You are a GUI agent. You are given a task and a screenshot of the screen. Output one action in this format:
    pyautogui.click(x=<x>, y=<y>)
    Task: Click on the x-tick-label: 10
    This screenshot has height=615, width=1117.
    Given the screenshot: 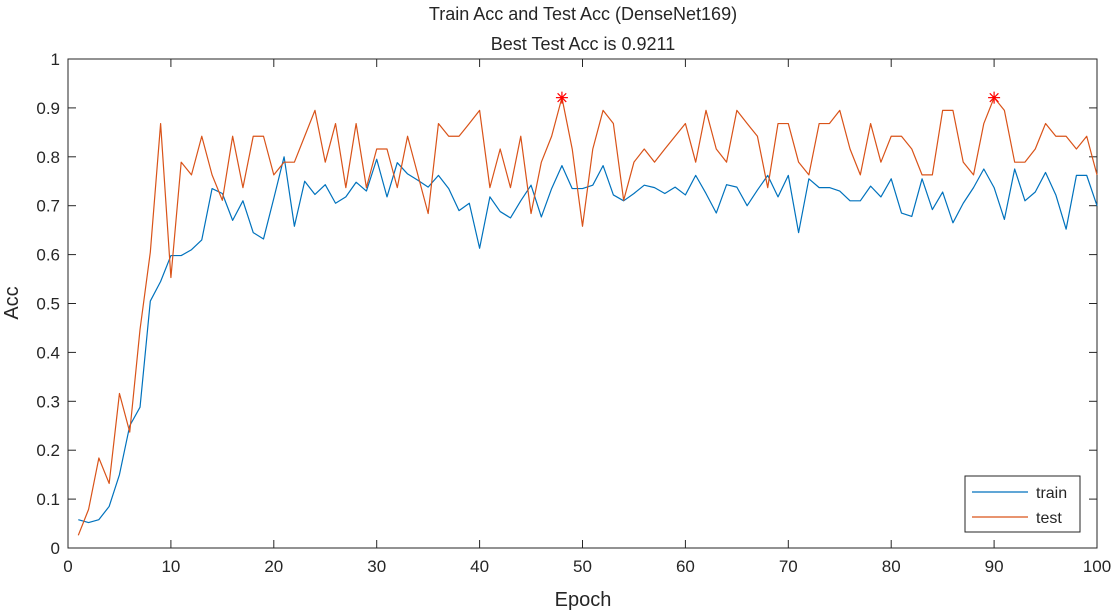 What is the action you would take?
    pyautogui.click(x=170, y=566)
    